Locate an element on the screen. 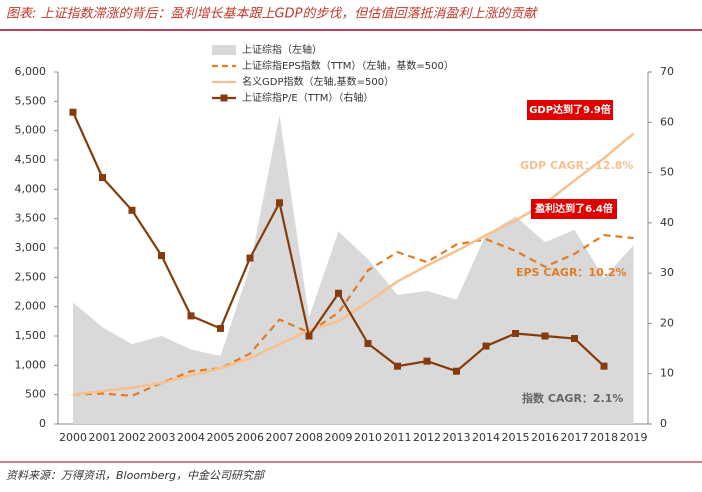 Image resolution: width=702 pixels, height=492 pixels. source: 资料来源：万得资讯，Bloomberg，中金公司研究部 is located at coordinates (136, 475).